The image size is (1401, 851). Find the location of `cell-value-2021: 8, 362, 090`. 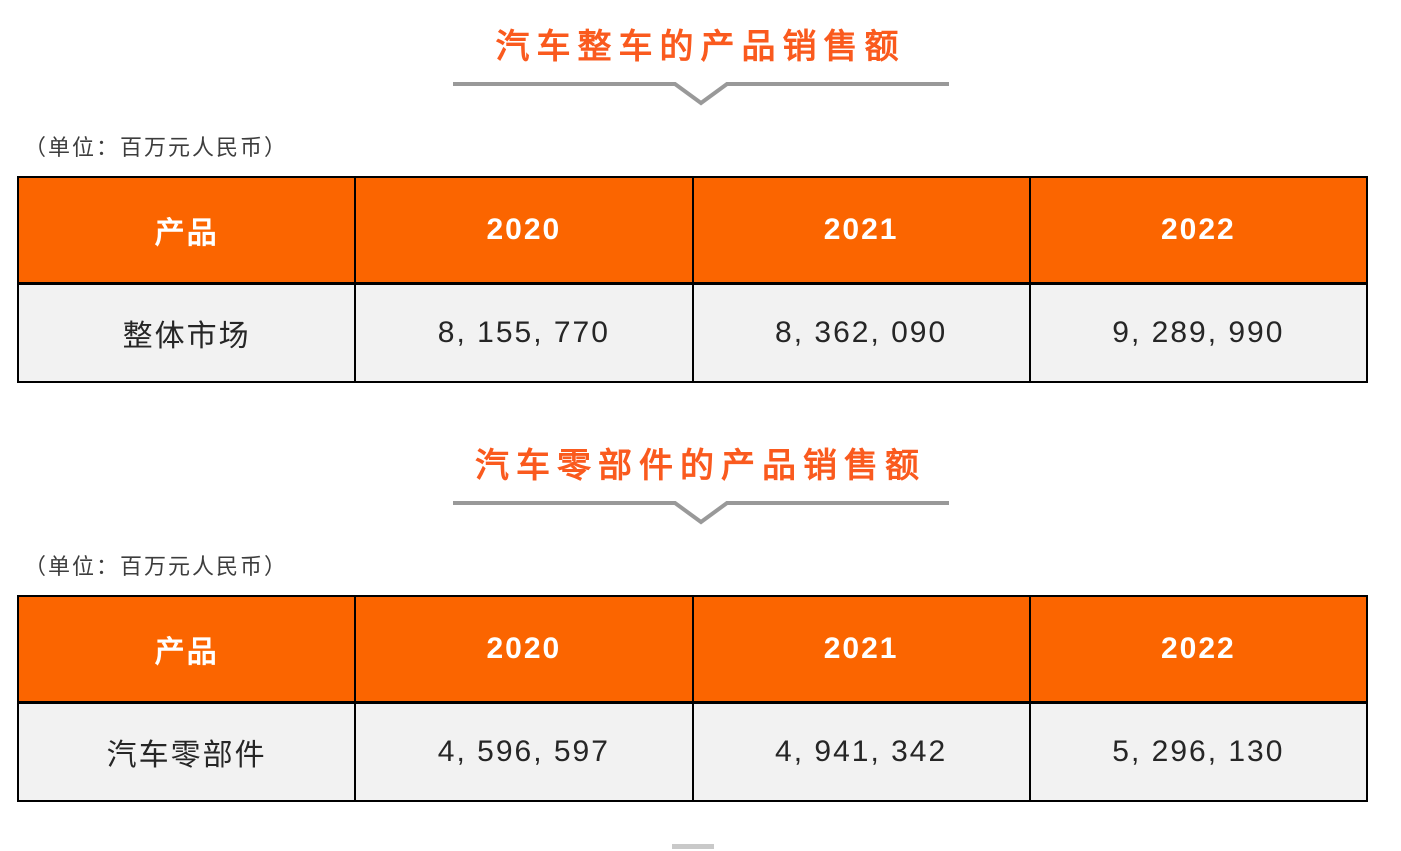

cell-value-2021: 8, 362, 090 is located at coordinates (861, 332).